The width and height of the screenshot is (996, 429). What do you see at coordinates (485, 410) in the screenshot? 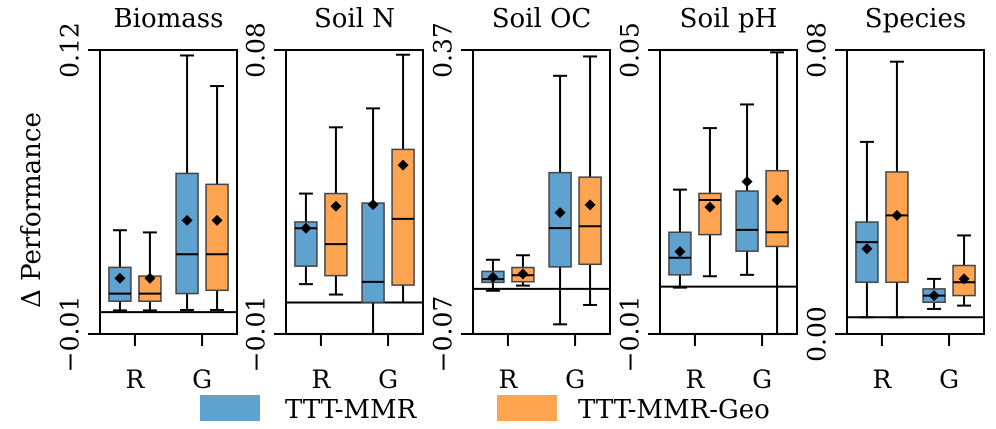
I see `legend: TTT-MMR TTT-MMR-Geo` at bounding box center [485, 410].